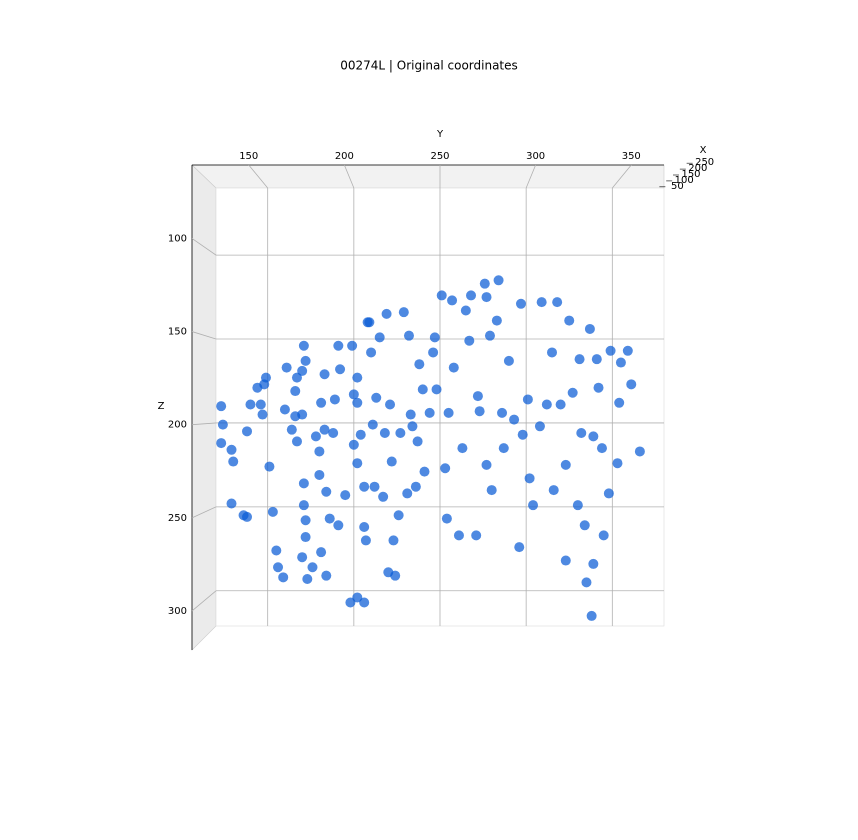 The height and width of the screenshot is (840, 858). I want to click on y-tick-label: 150, so click(248, 156).